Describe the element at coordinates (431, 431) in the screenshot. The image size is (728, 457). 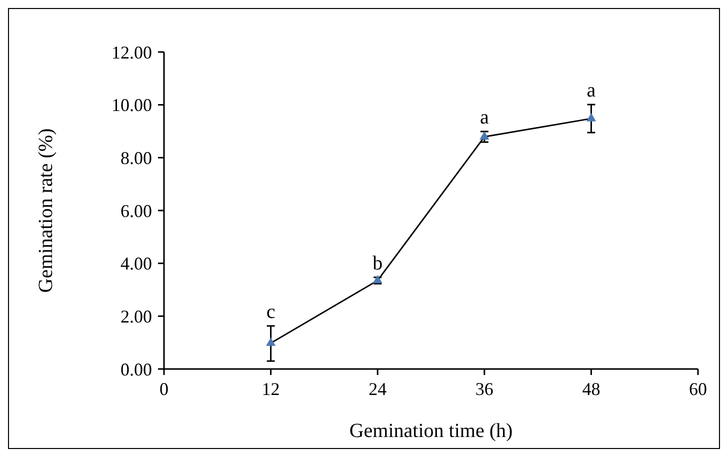
I see `x-axis-title: Gemination time (h)` at that location.